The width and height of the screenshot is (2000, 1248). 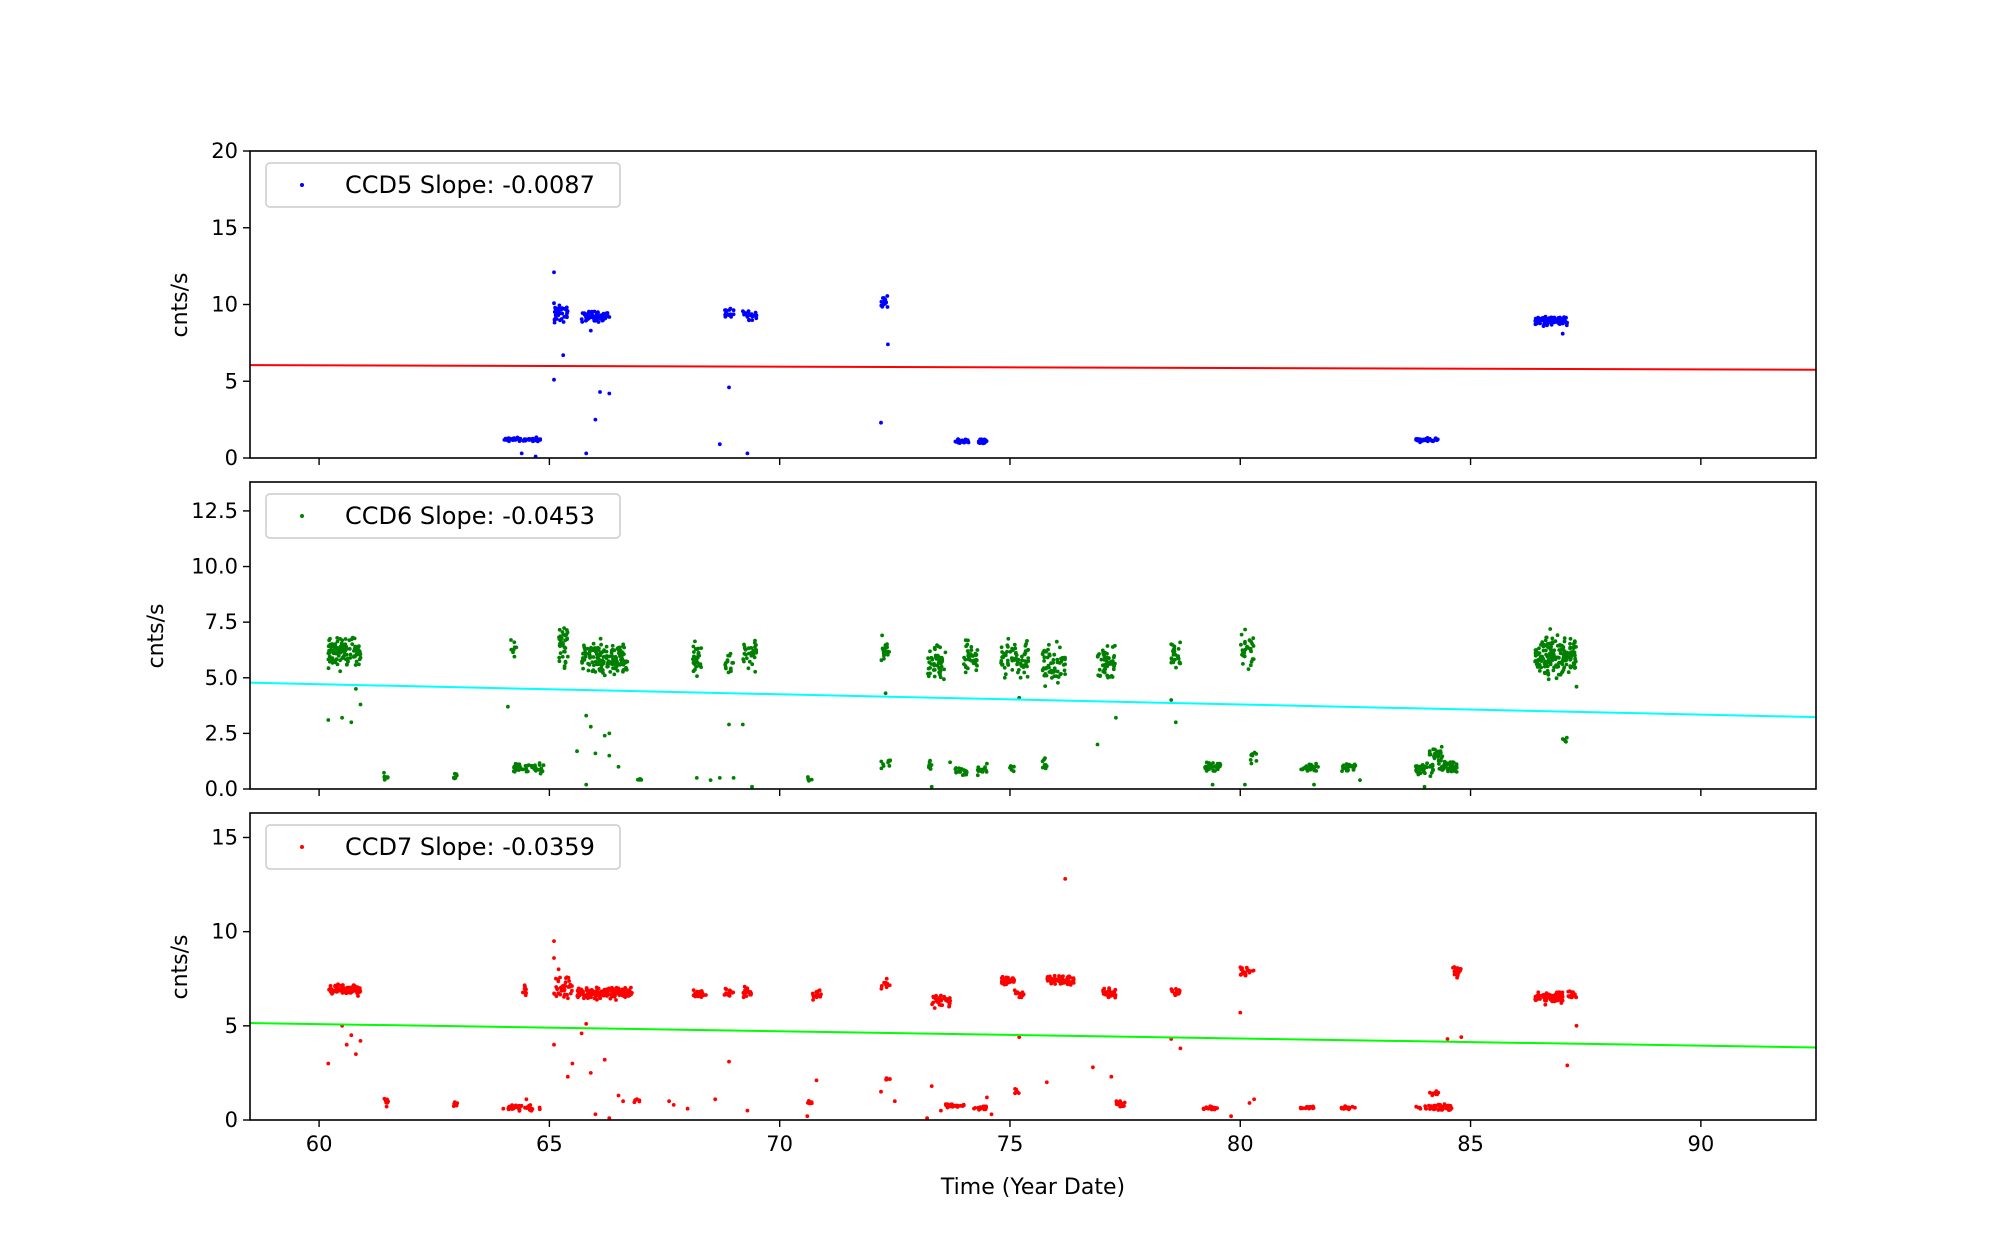 What do you see at coordinates (221, 789) in the screenshot?
I see `y-tick-label: 0.0` at bounding box center [221, 789].